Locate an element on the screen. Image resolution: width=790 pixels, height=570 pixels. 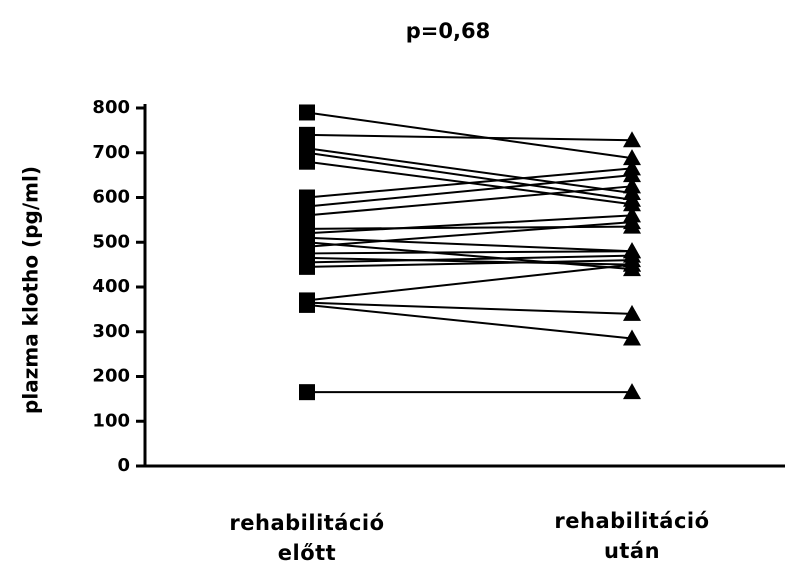
y-tick-label: 500 is located at coordinates (111, 241).